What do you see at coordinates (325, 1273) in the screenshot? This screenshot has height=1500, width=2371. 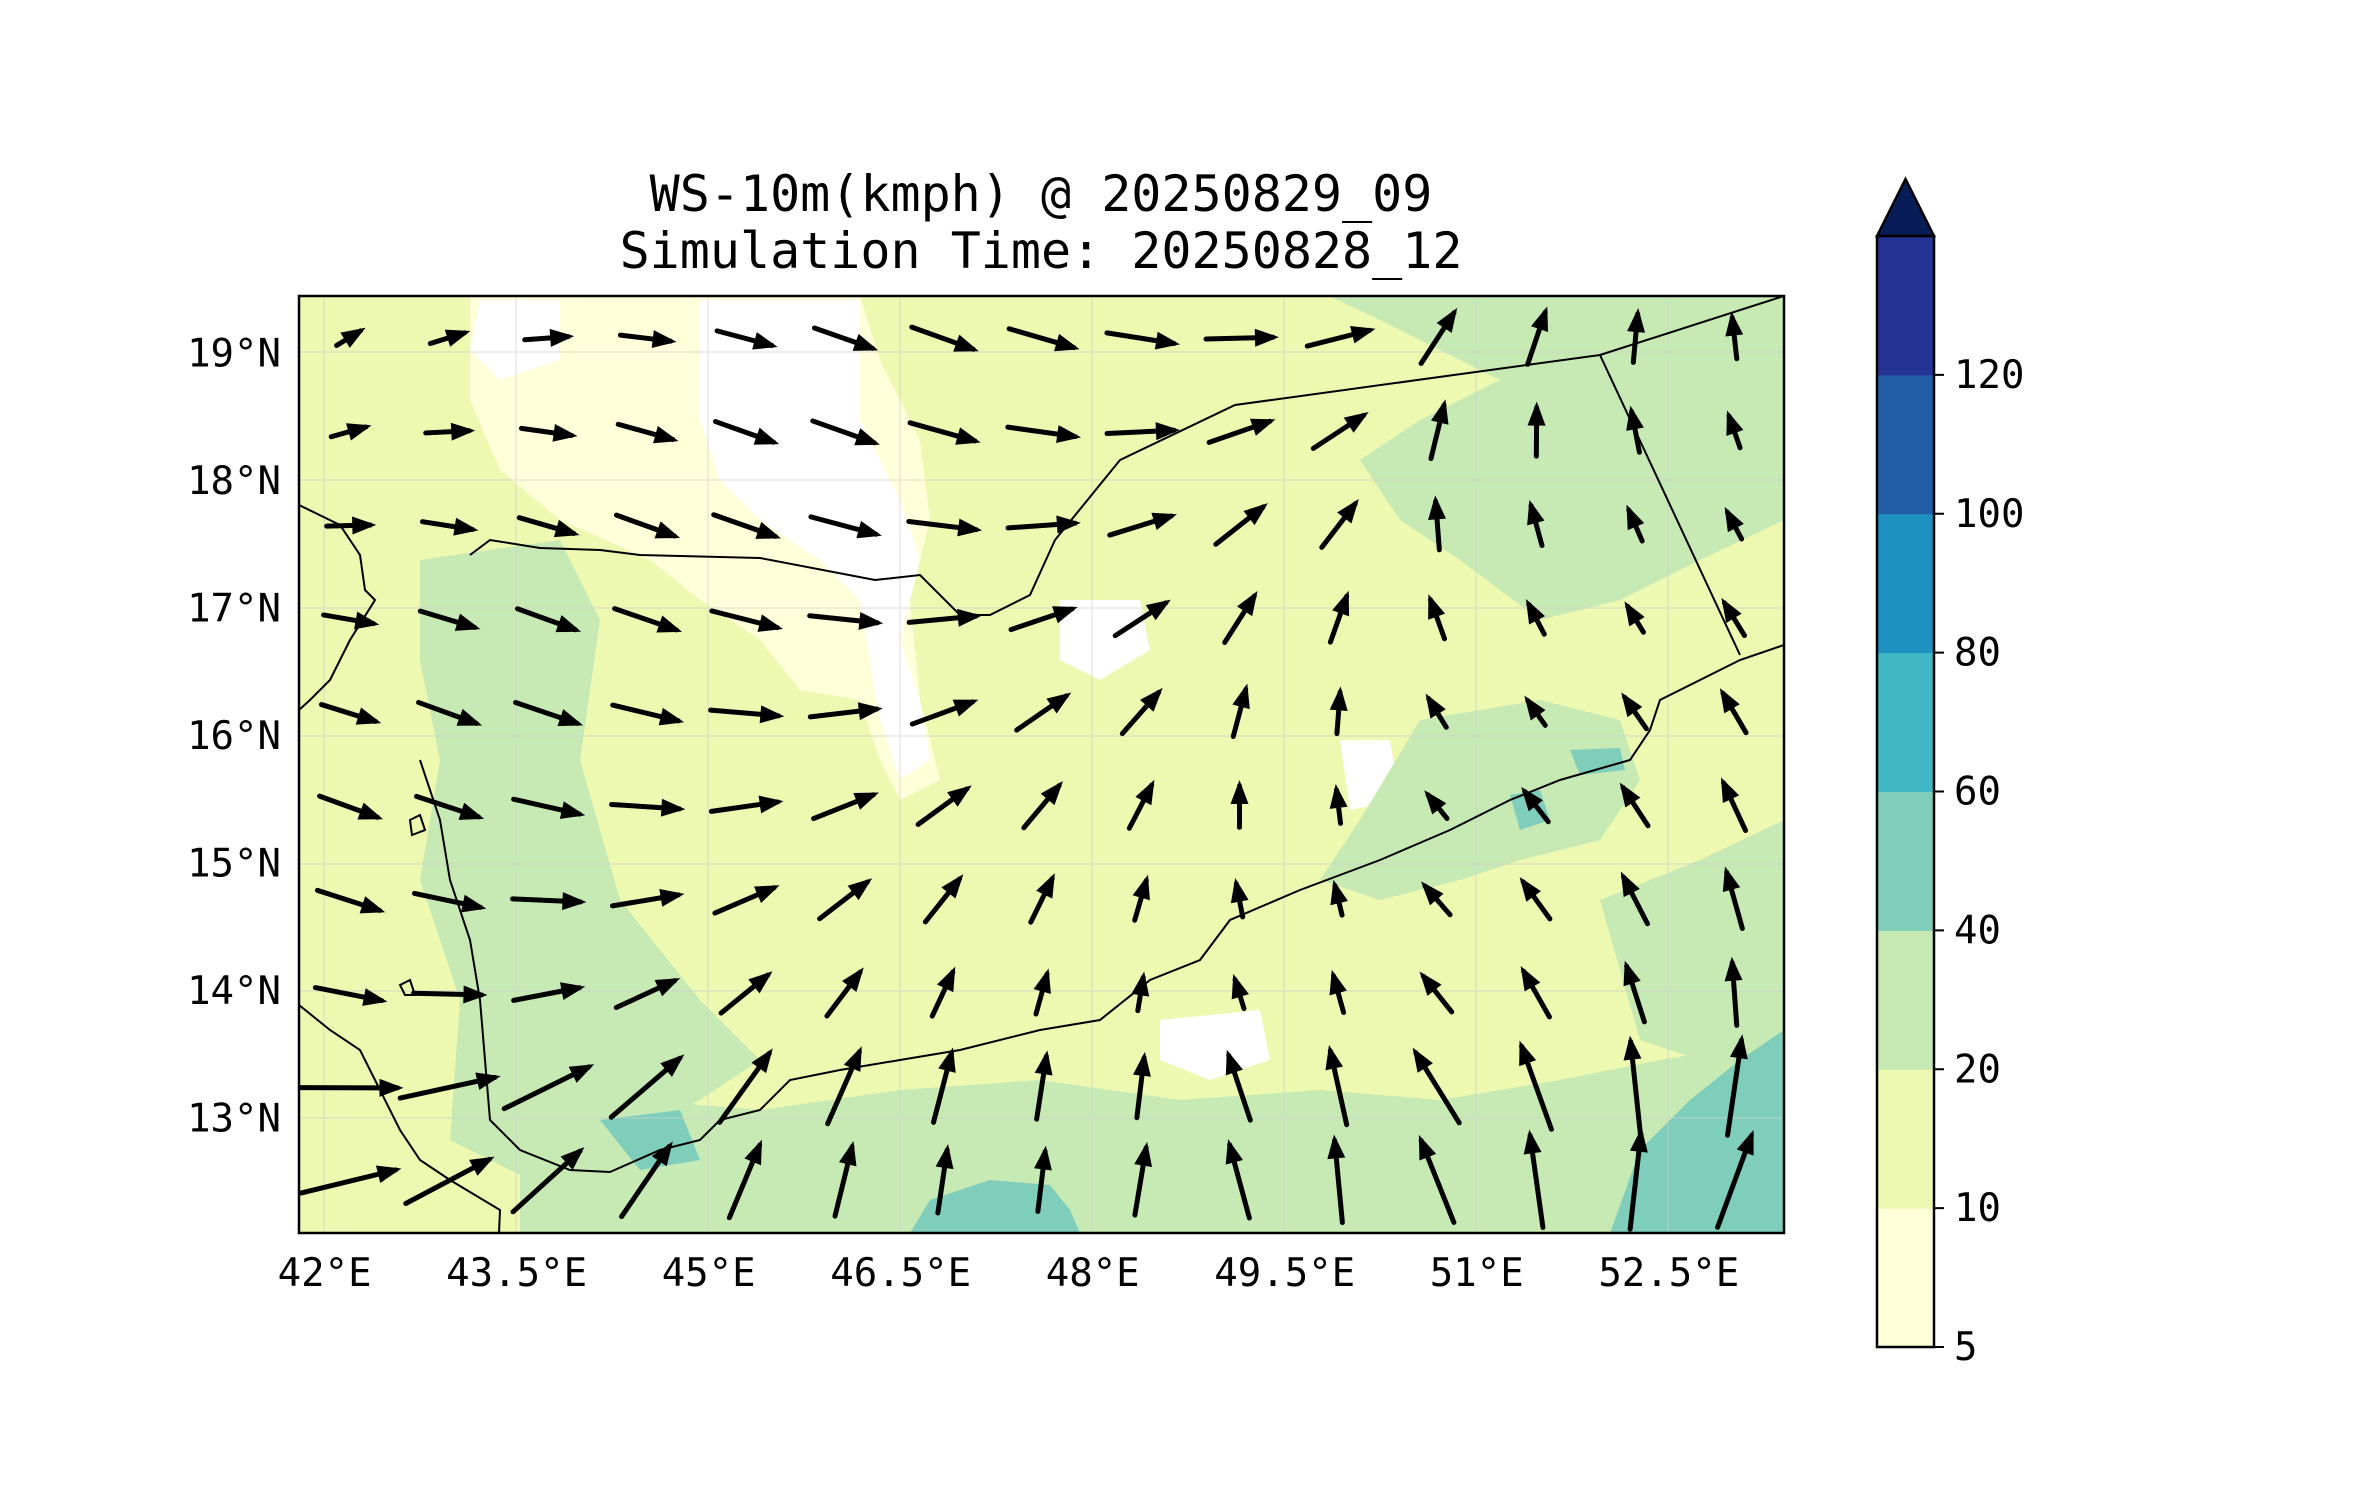 I see `lon-tick-label: 42°E` at bounding box center [325, 1273].